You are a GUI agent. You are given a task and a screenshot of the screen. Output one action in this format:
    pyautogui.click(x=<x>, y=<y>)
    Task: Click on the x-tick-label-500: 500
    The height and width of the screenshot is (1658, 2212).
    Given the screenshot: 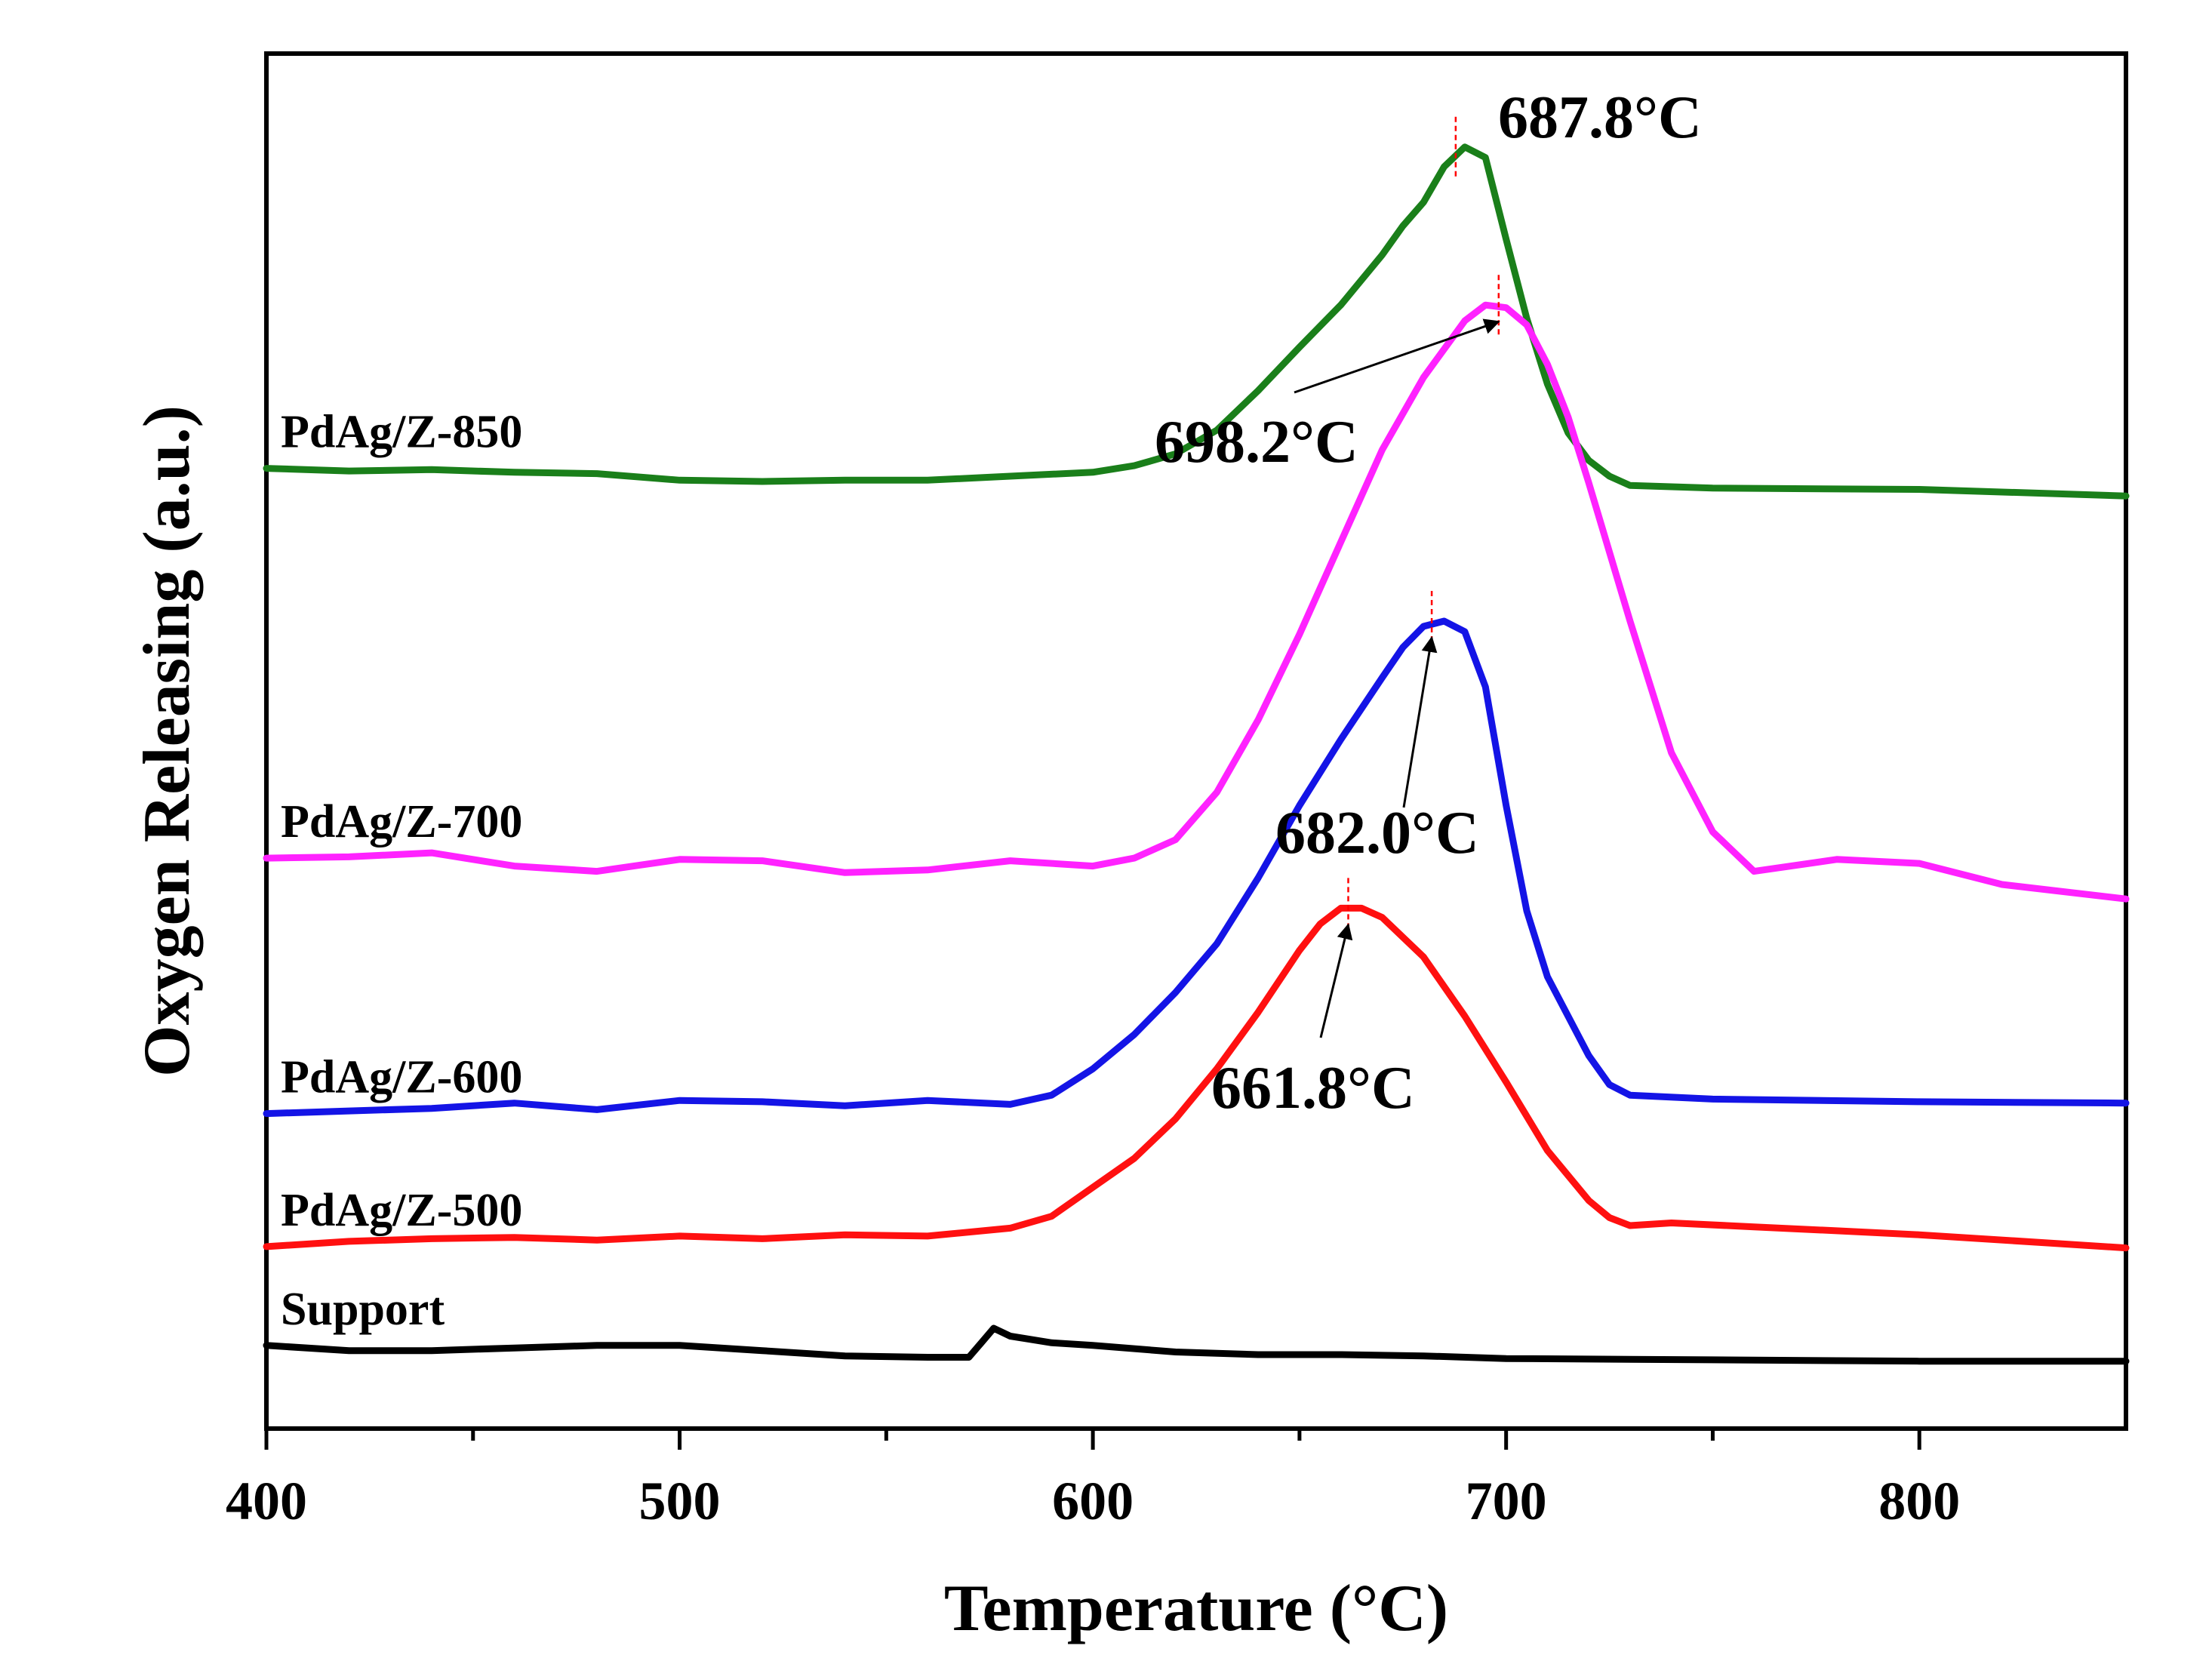 What is the action you would take?
    pyautogui.click(x=680, y=1501)
    